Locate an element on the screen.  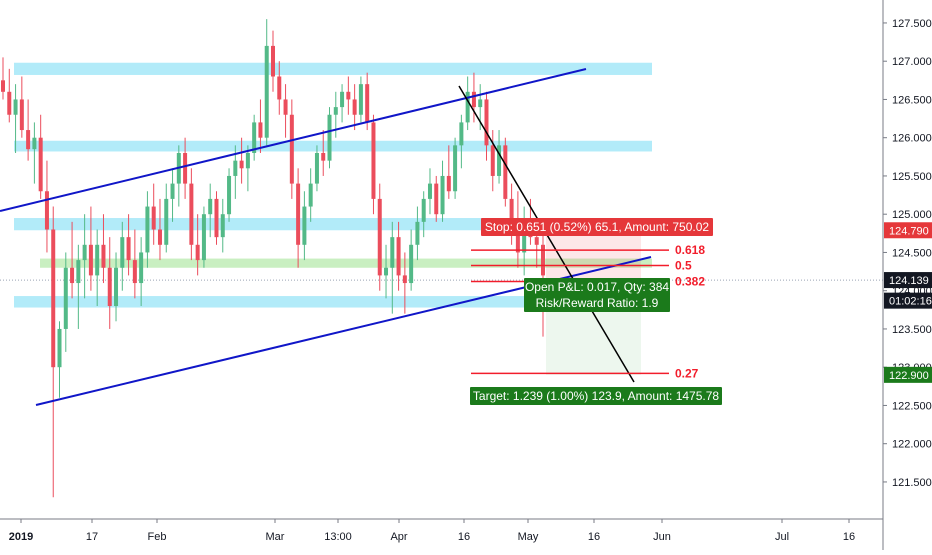
fib-label: 0.5 is located at coordinates (683, 265).